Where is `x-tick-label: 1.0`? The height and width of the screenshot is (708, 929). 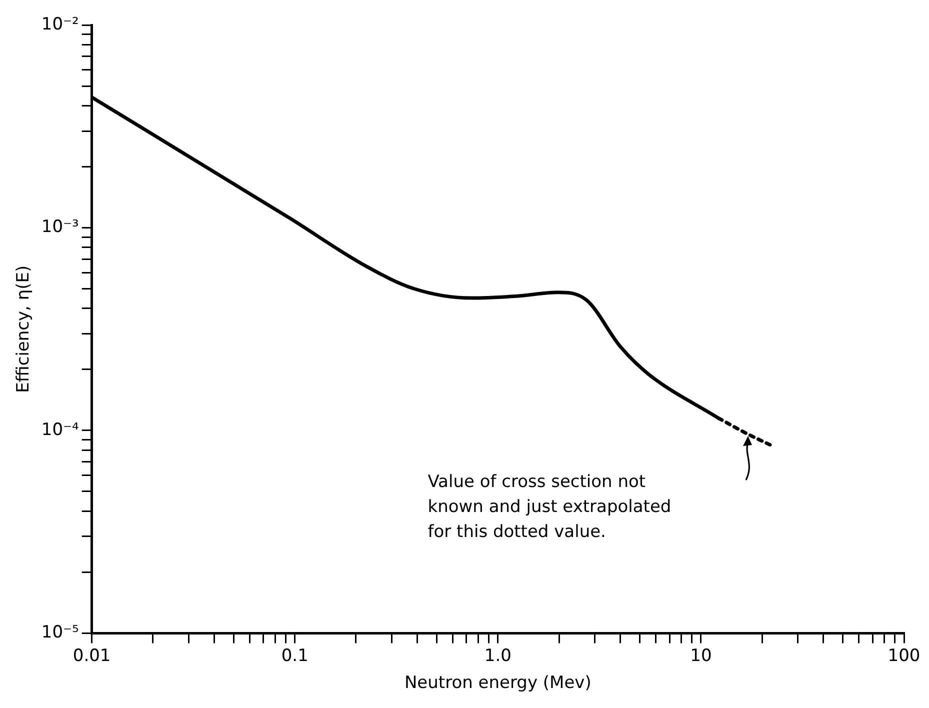
x-tick-label: 1.0 is located at coordinates (498, 656).